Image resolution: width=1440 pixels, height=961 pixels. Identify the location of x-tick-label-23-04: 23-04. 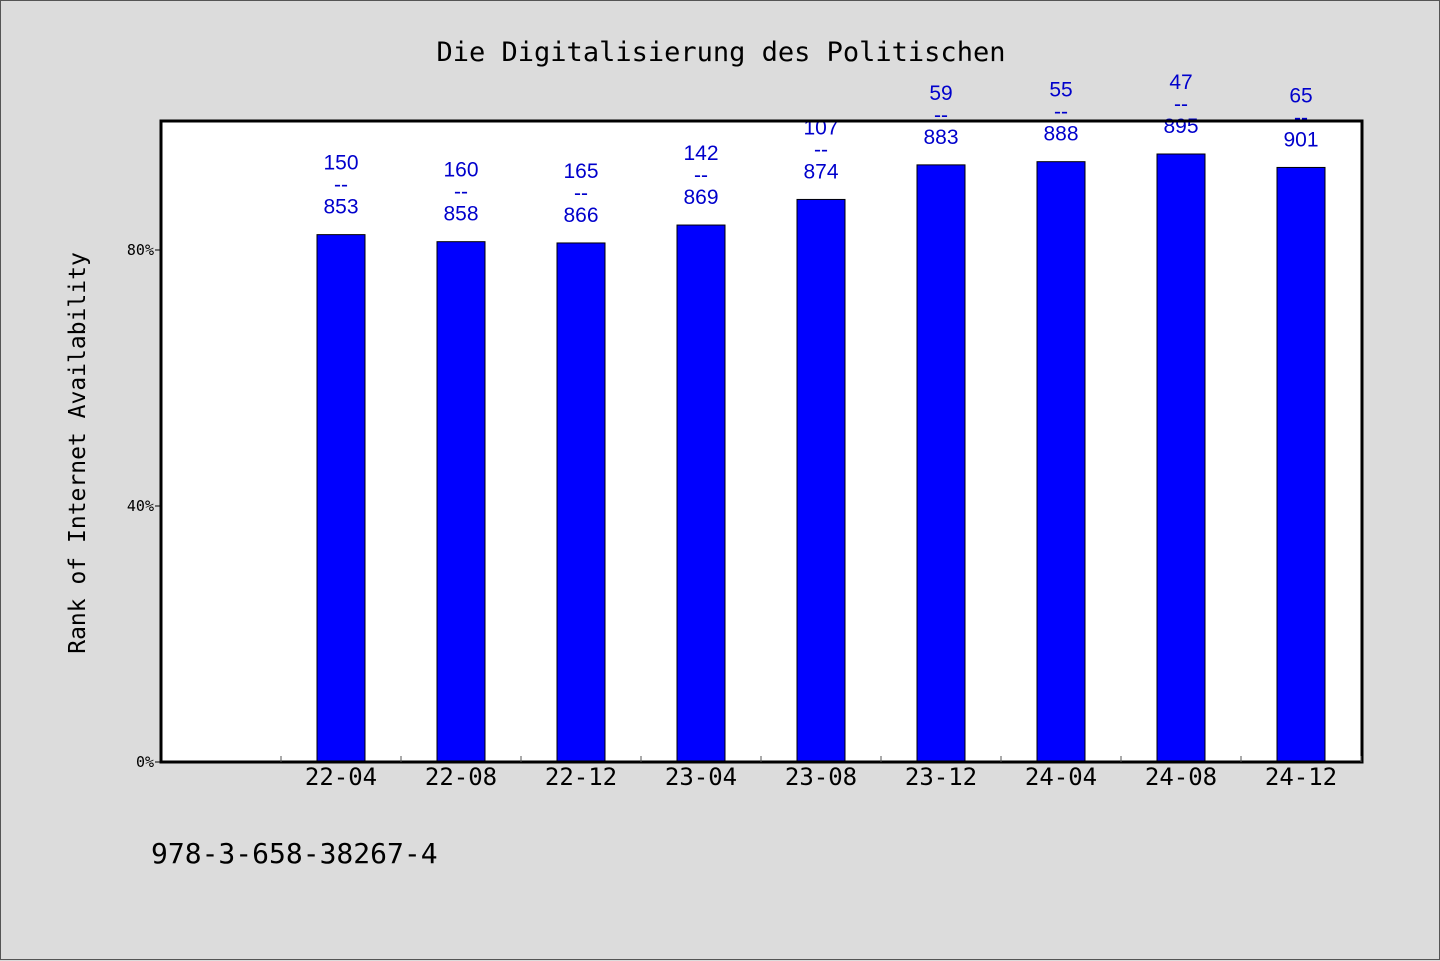
(701, 777).